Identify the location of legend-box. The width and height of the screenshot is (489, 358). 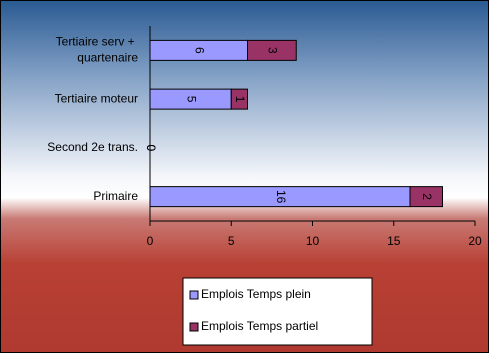
(277, 311).